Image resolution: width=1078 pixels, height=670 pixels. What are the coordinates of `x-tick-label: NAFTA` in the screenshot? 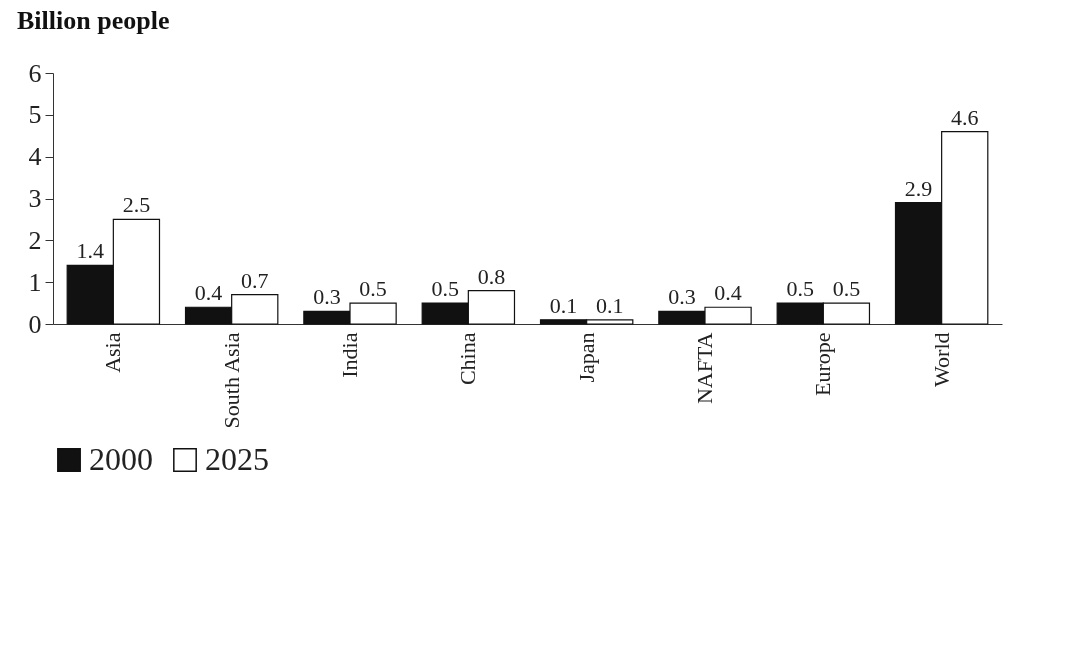 It's located at (704, 368).